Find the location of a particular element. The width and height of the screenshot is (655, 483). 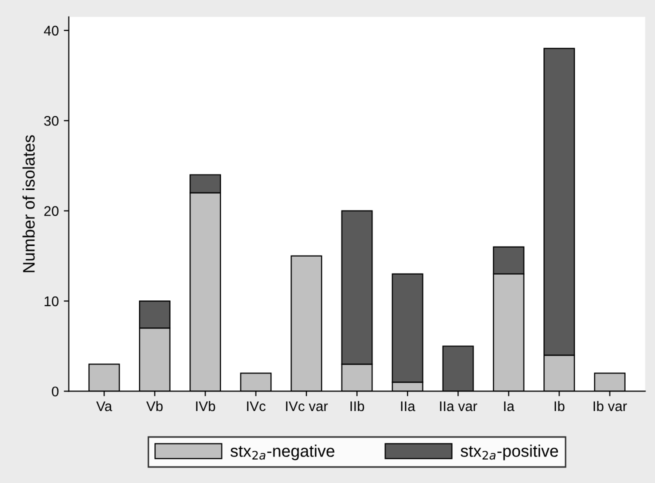

y-tick-label: 40 is located at coordinates (51, 31).